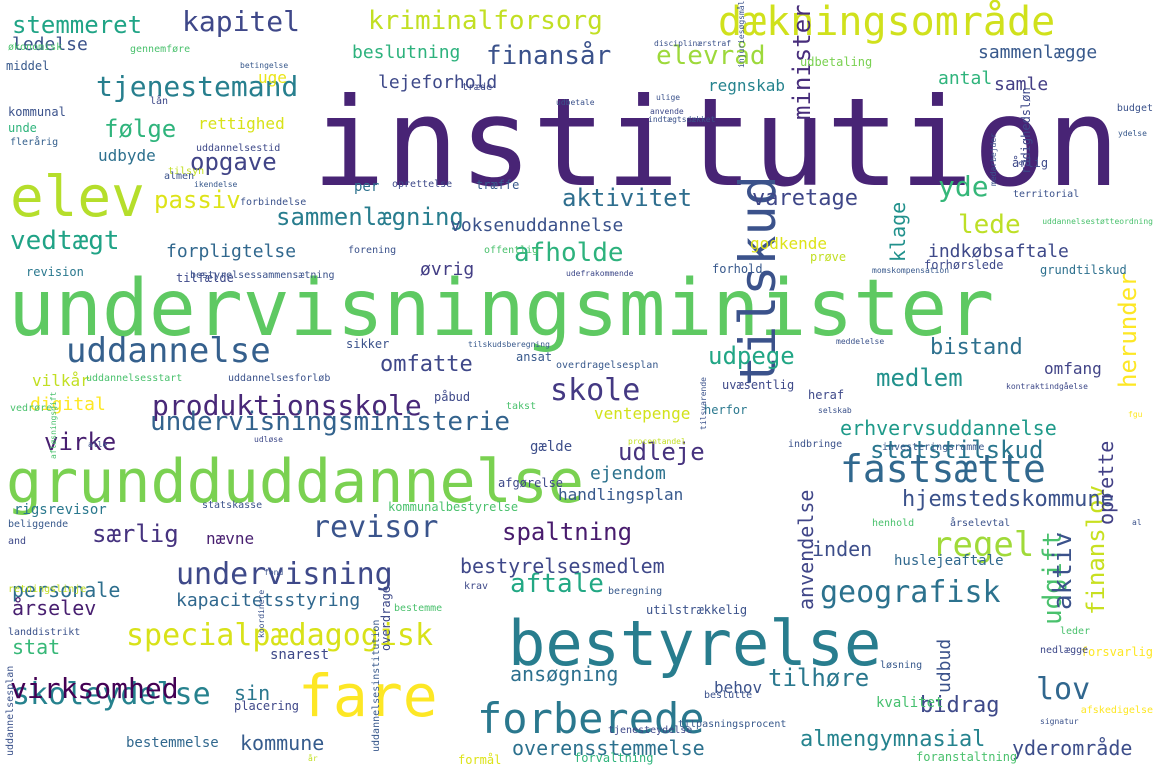  I want to click on word-108: forhørslede, so click(964, 265).